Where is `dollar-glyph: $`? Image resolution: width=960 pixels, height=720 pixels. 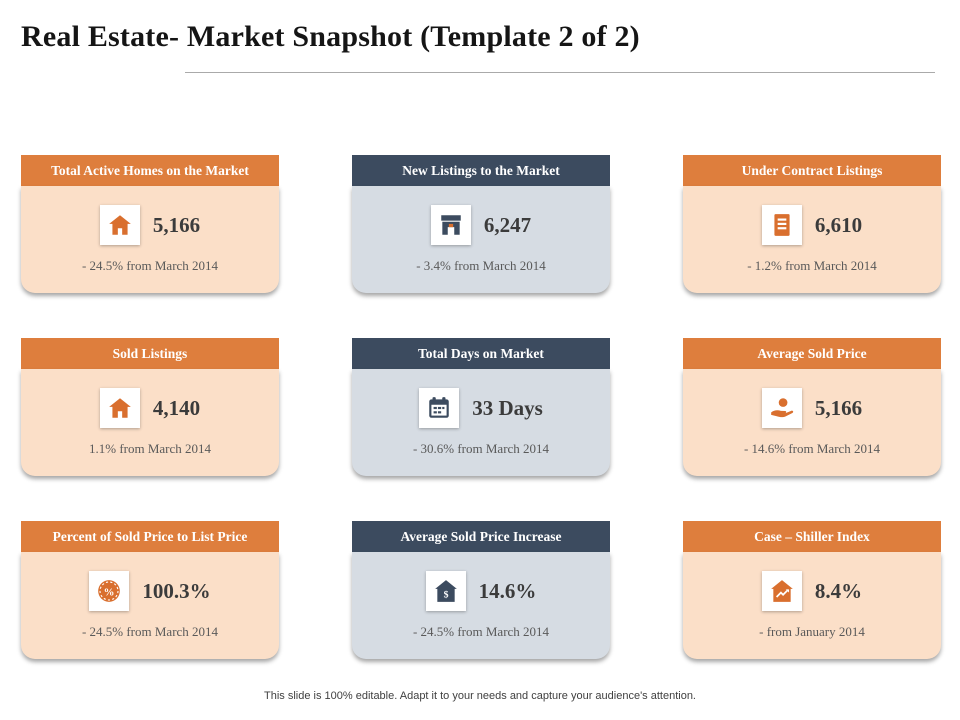 dollar-glyph: $ is located at coordinates (445, 595).